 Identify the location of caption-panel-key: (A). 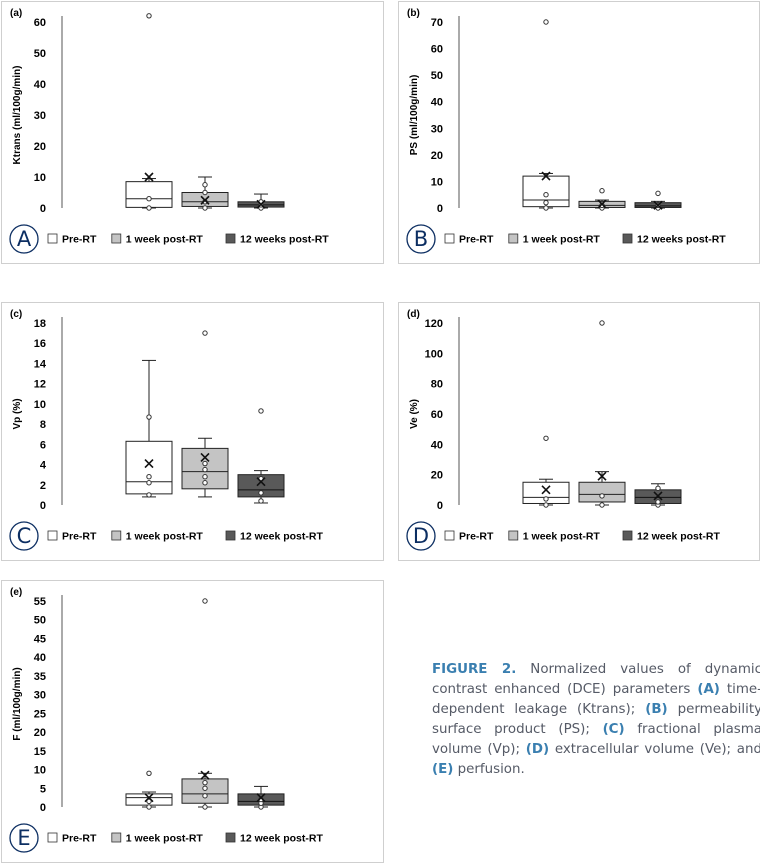
(708, 689).